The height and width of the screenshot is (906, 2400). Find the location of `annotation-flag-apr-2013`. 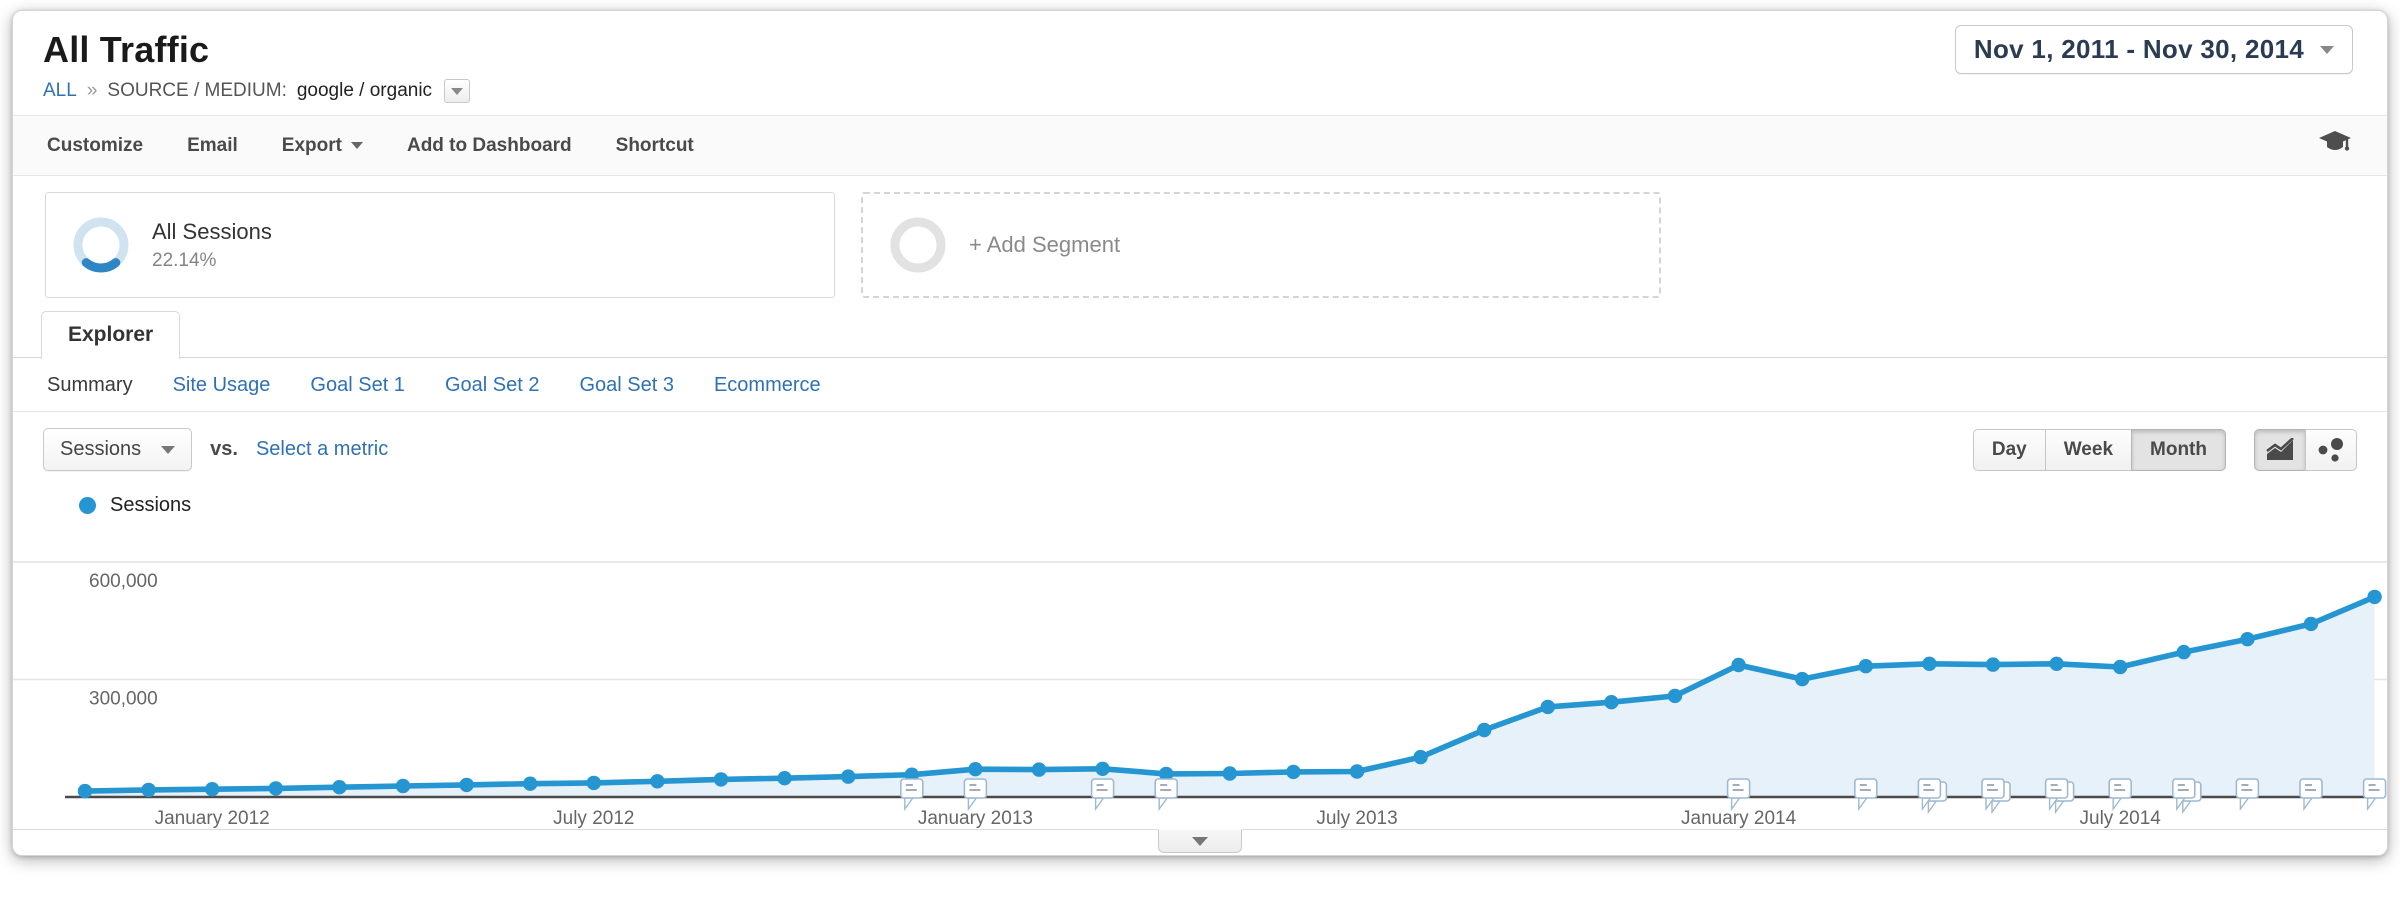

annotation-flag-apr-2013 is located at coordinates (1166, 795).